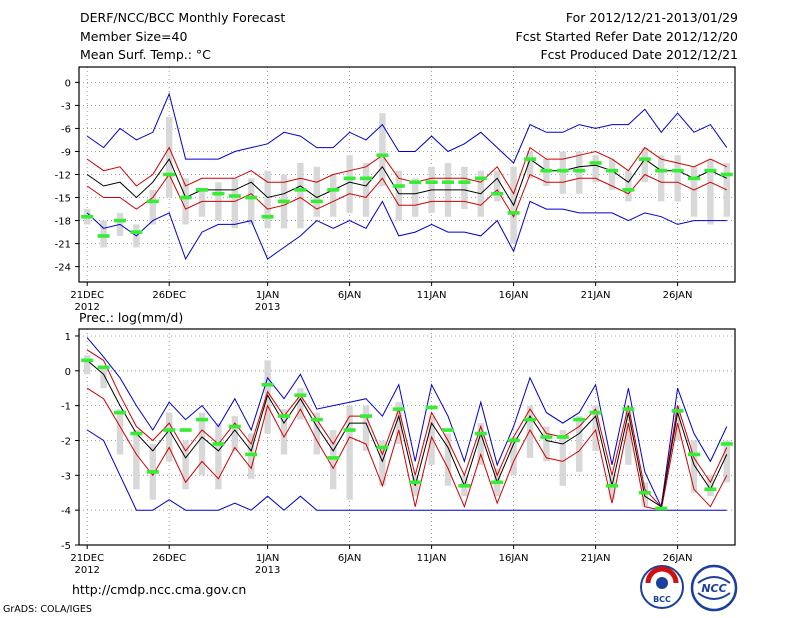  I want to click on y-tick-label: -1, so click(66, 407).